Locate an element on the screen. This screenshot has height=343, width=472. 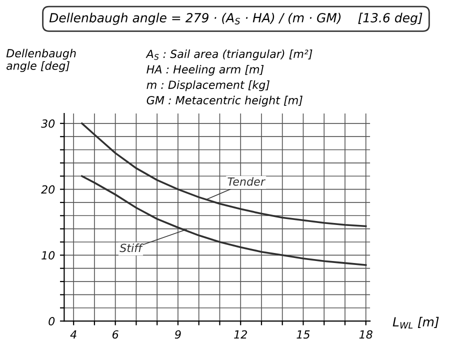
x-tick-label: 9 is located at coordinates (177, 334).